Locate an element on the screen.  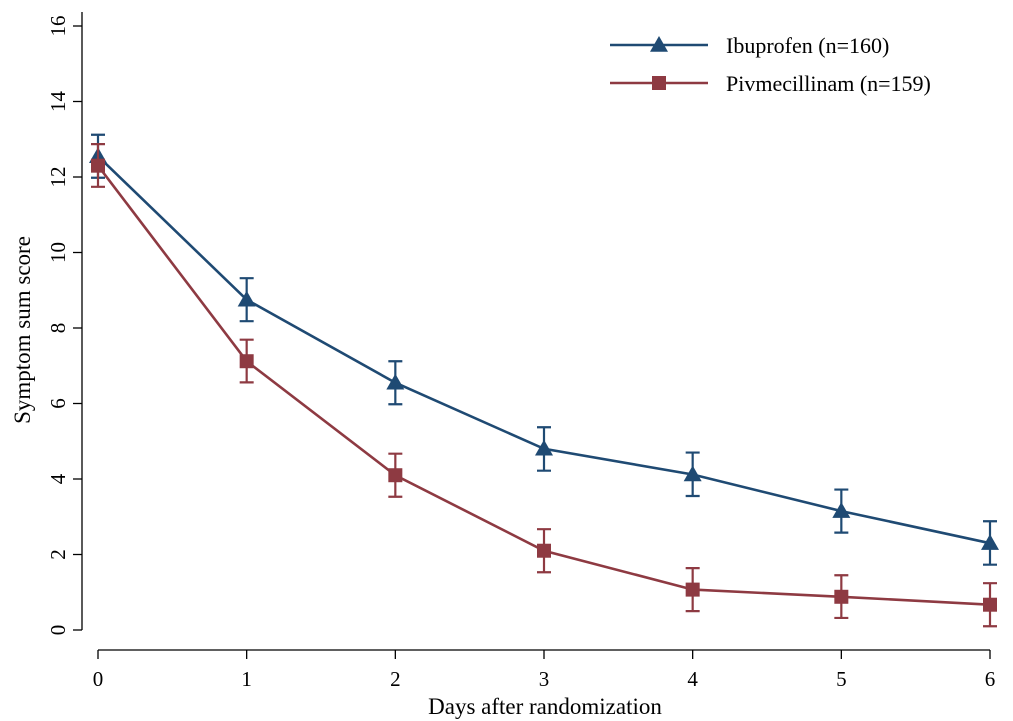
legend: Ibuprofen (n=160) Pivmecillinam (n=159) is located at coordinates (770, 64).